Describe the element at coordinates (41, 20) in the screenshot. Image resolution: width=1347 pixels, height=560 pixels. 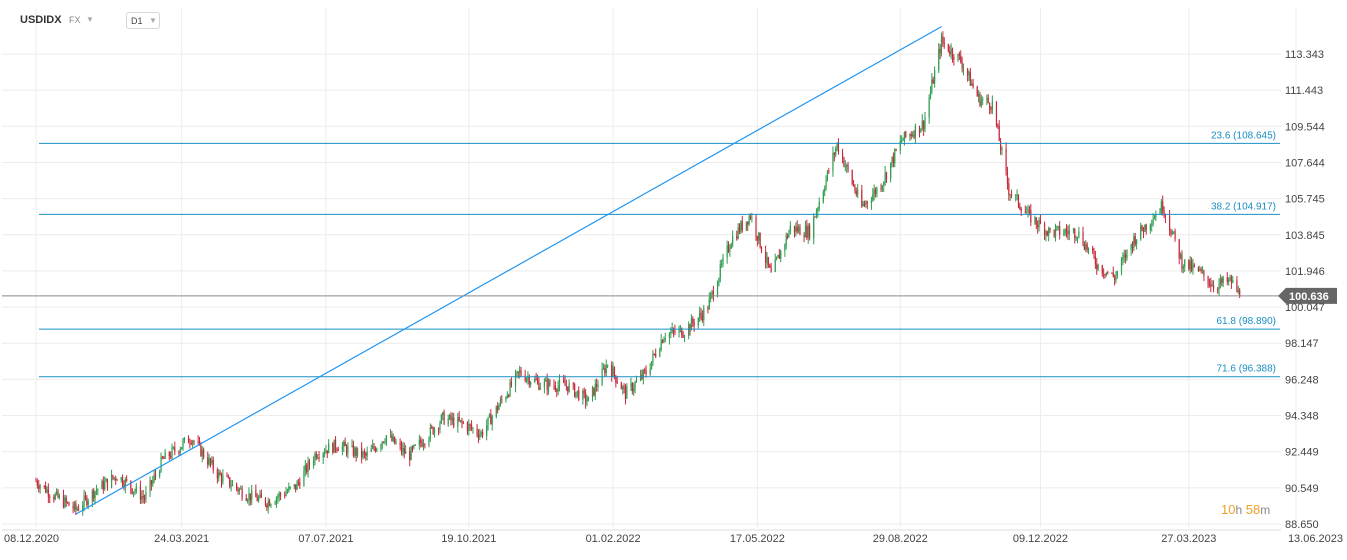
I see `symbol-name: USDIDX` at that location.